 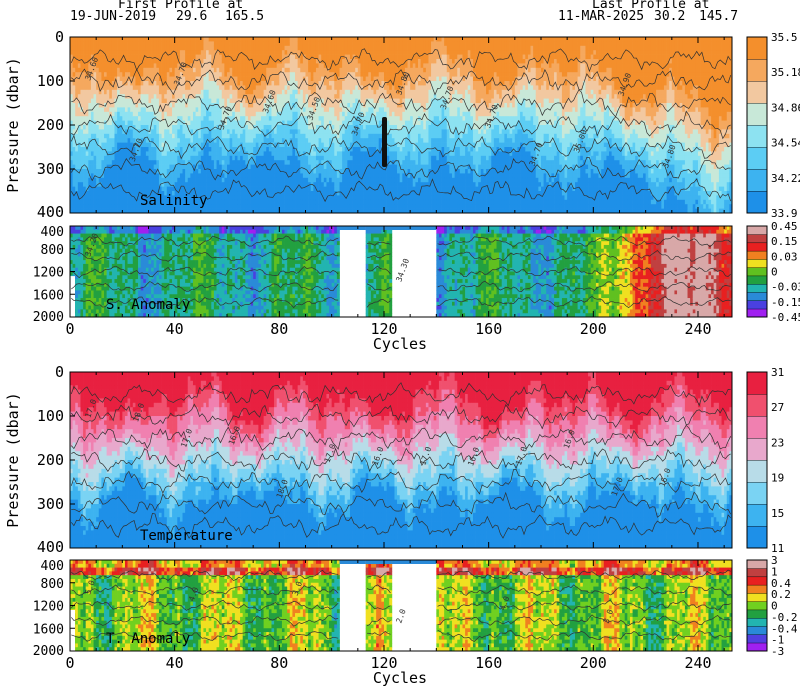 I want to click on colorbar-tick-label: 0.45, so click(x=784, y=226).